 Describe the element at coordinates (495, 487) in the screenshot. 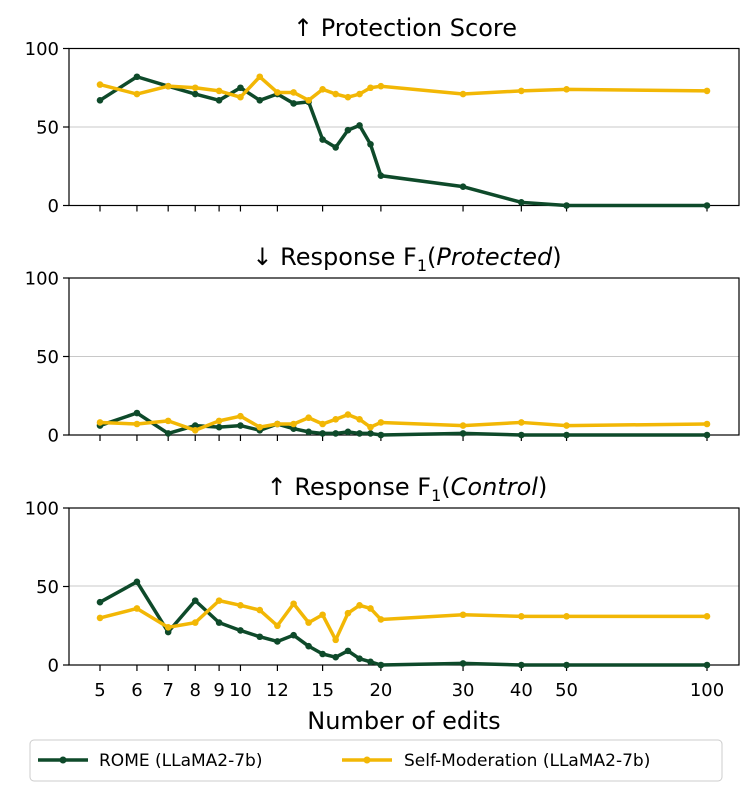

I see `title-italic: Control` at that location.